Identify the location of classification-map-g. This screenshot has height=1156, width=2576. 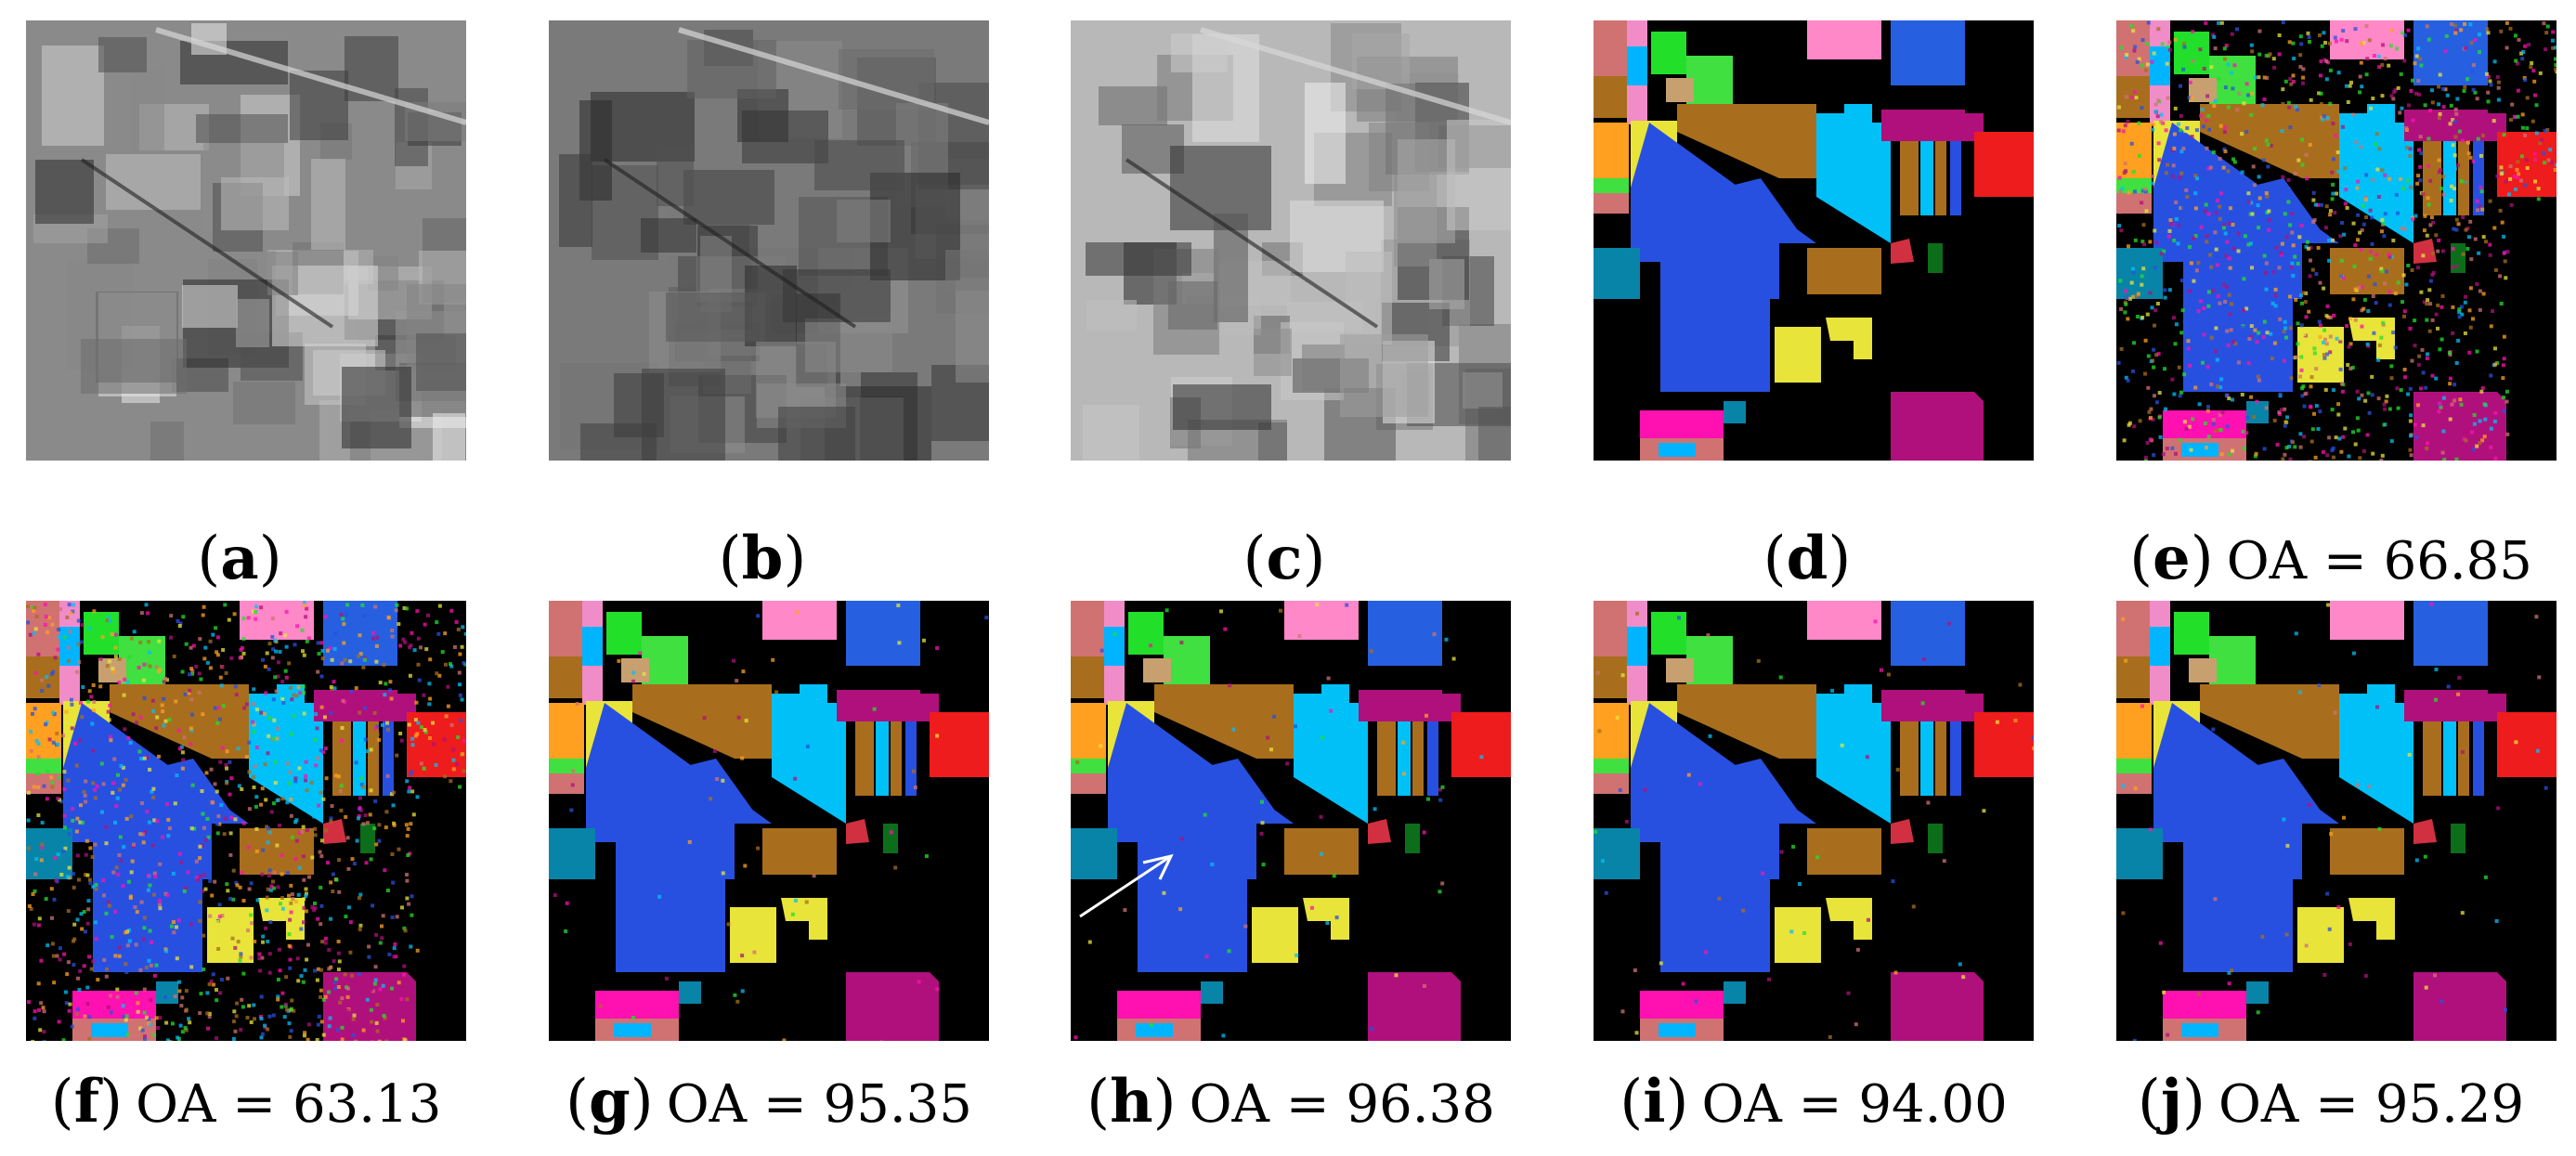
(769, 821).